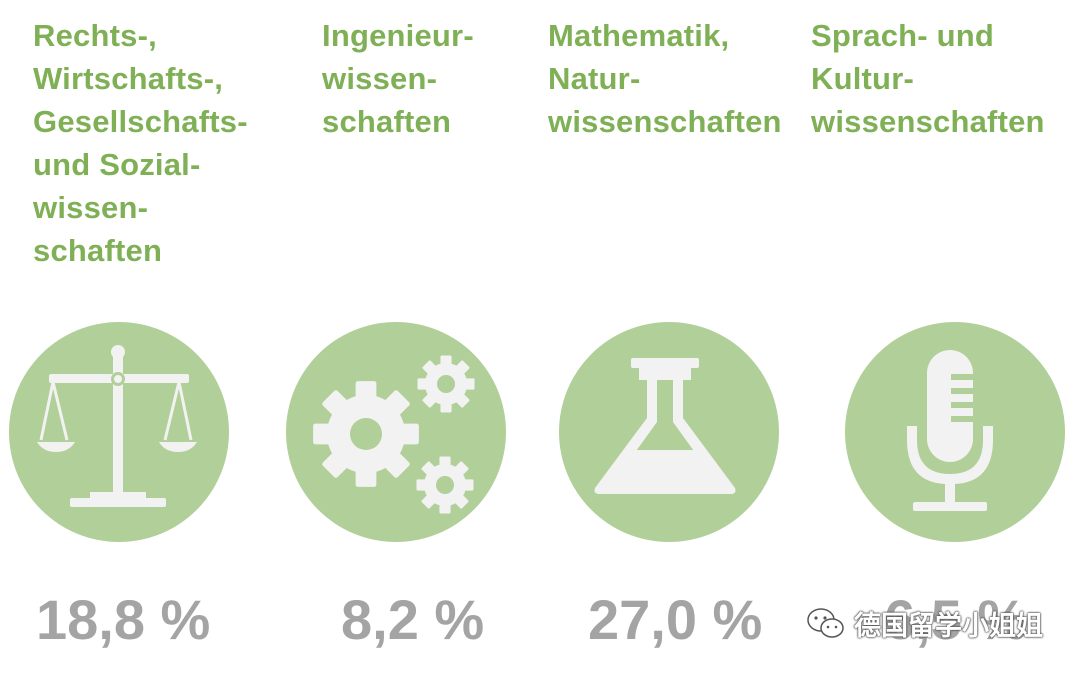  What do you see at coordinates (950, 430) in the screenshot?
I see `microphone-icon` at bounding box center [950, 430].